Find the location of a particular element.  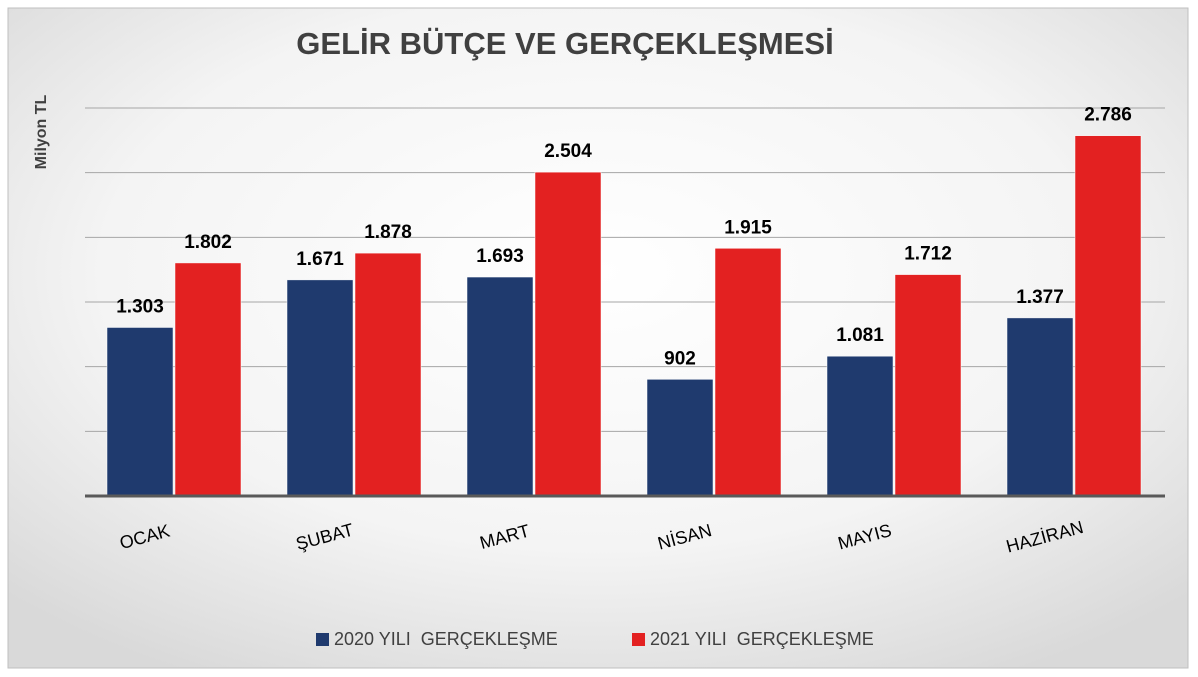

data-label: 2.504 is located at coordinates (568, 151).